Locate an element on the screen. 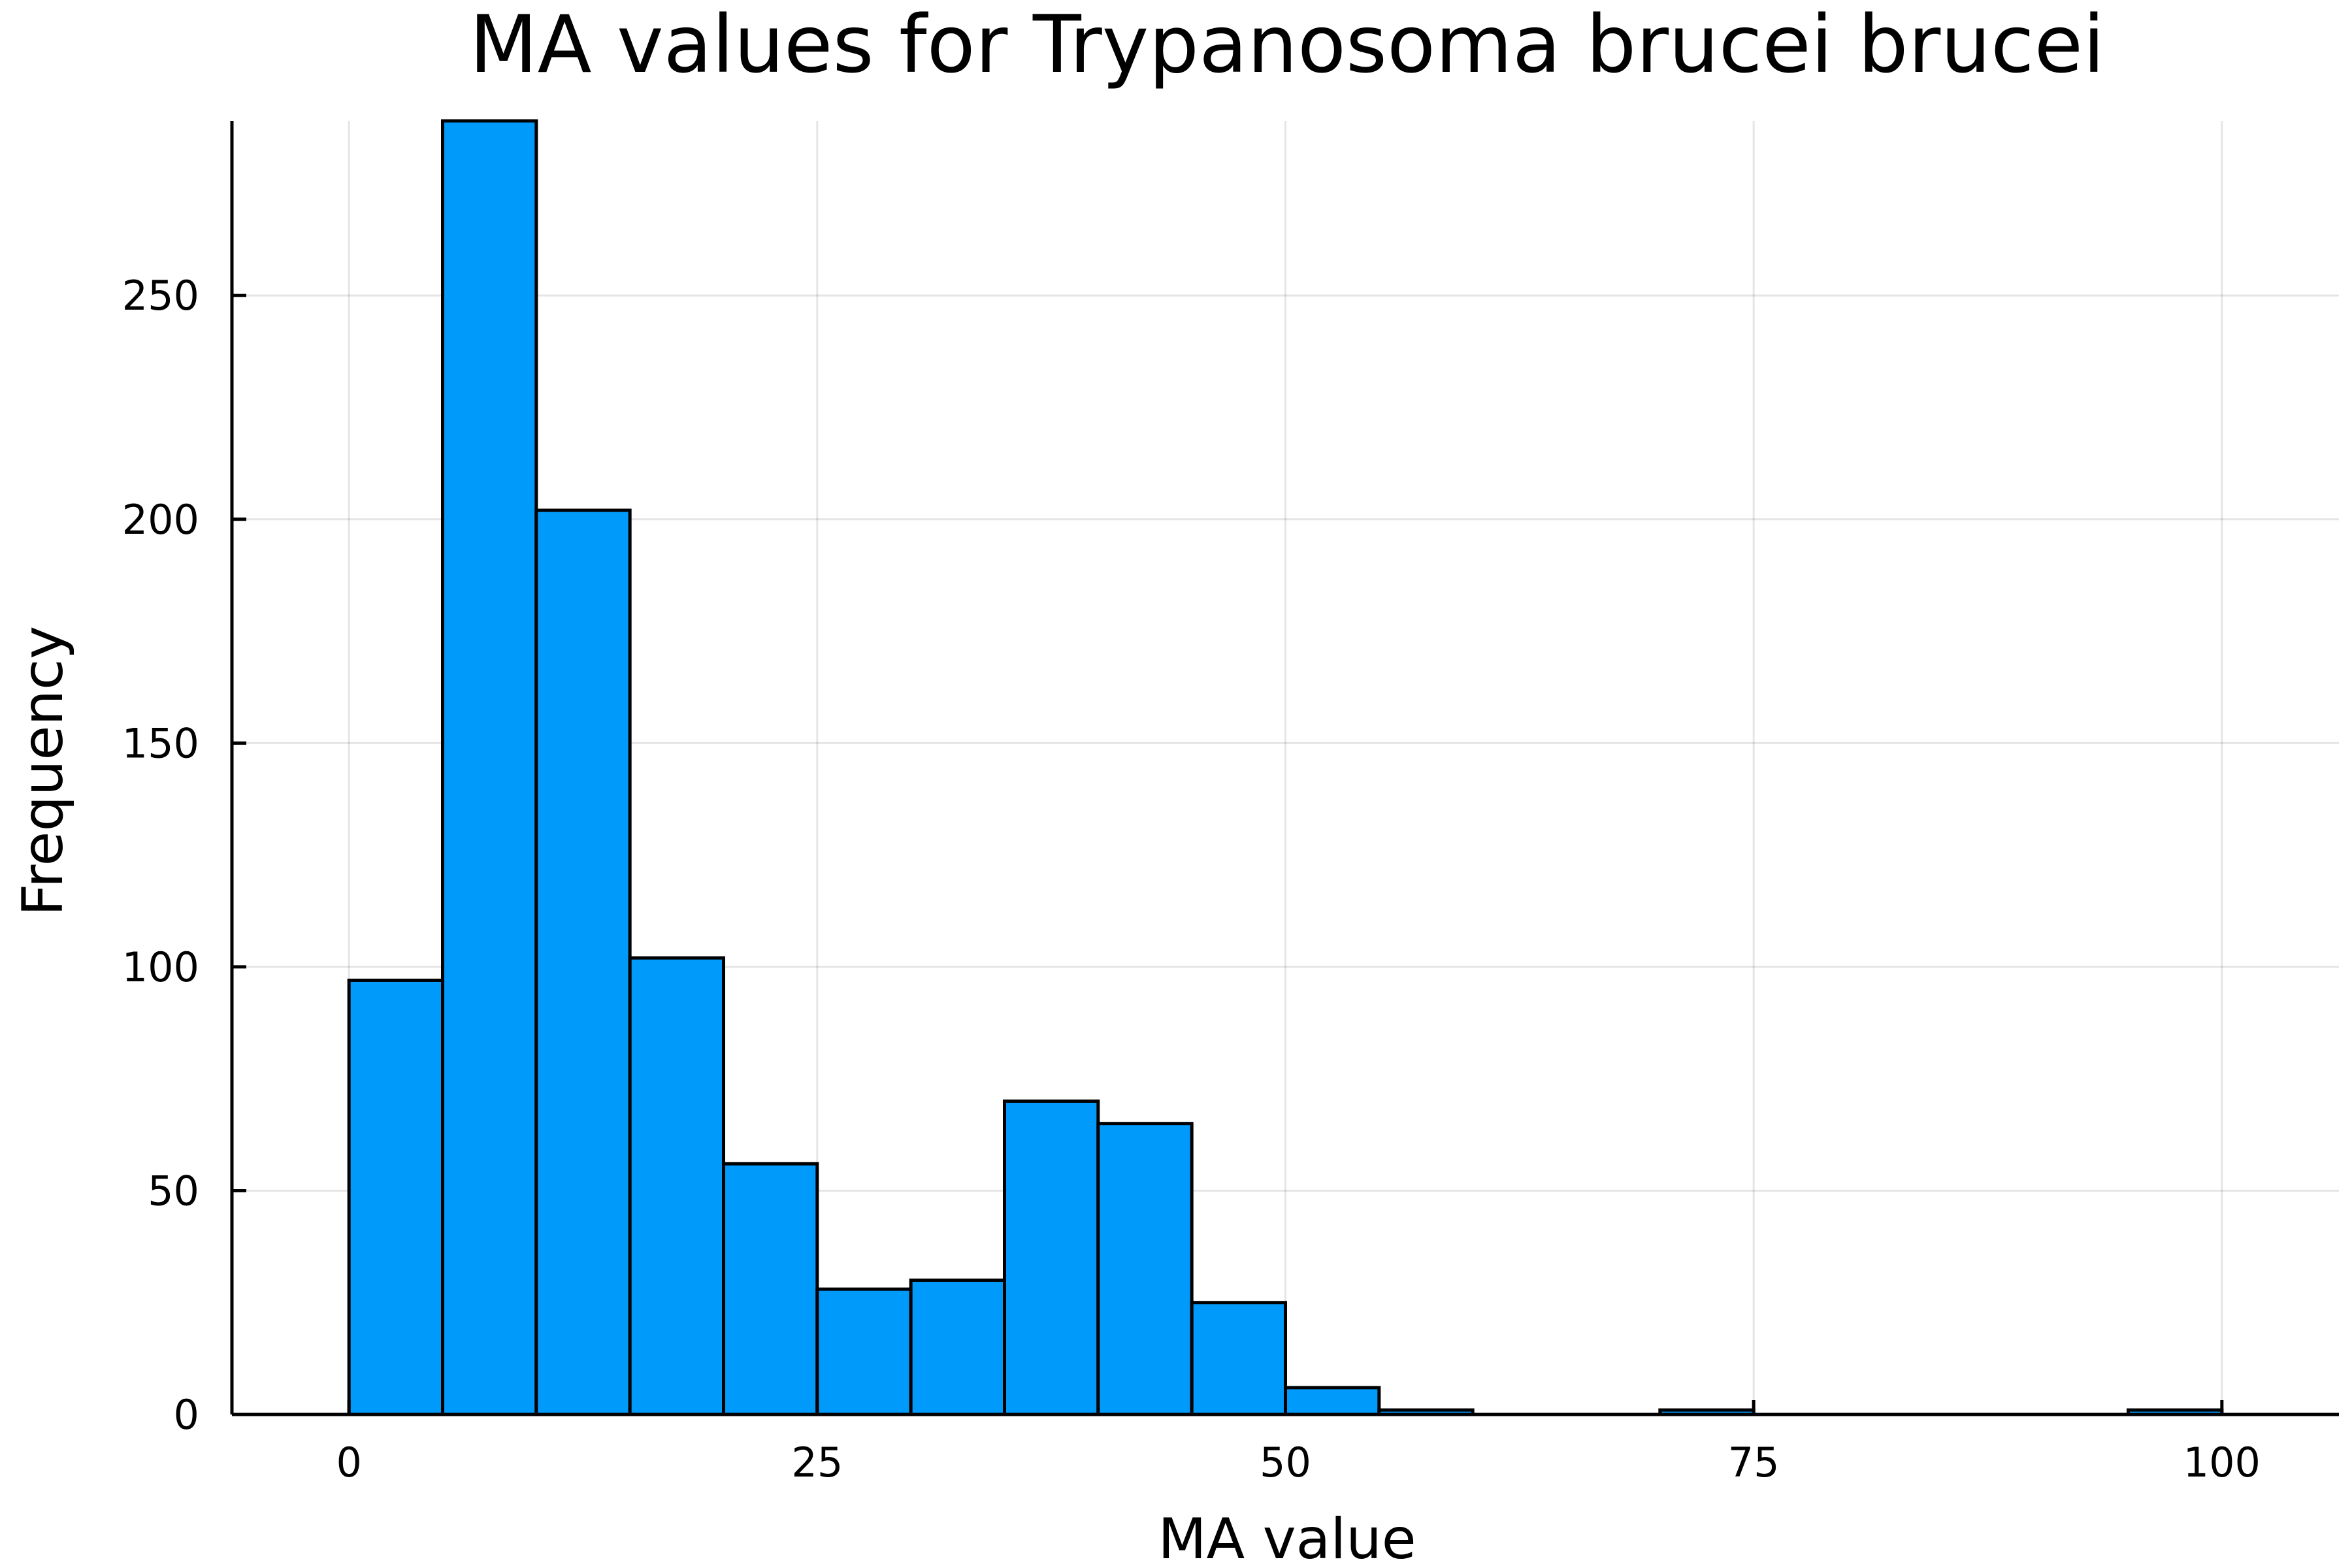 This screenshot has height=1568, width=2352. y-tick-label: 150 is located at coordinates (160, 743).